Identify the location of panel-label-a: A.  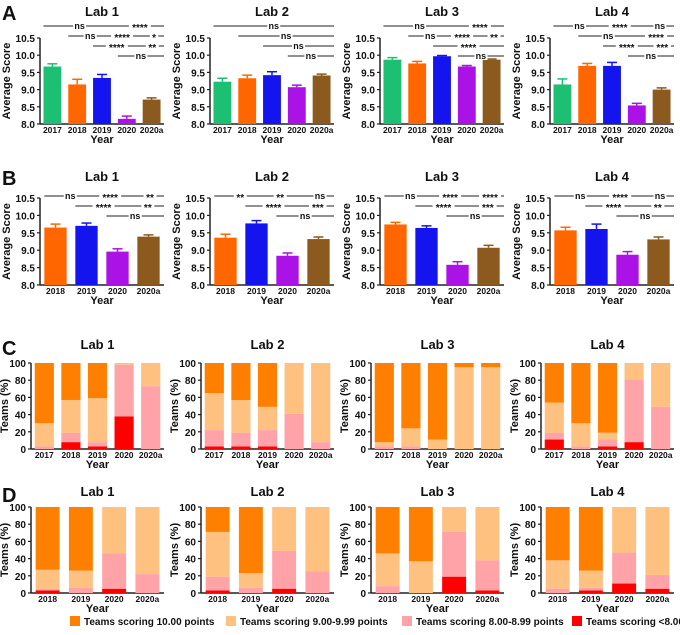
(9, 14).